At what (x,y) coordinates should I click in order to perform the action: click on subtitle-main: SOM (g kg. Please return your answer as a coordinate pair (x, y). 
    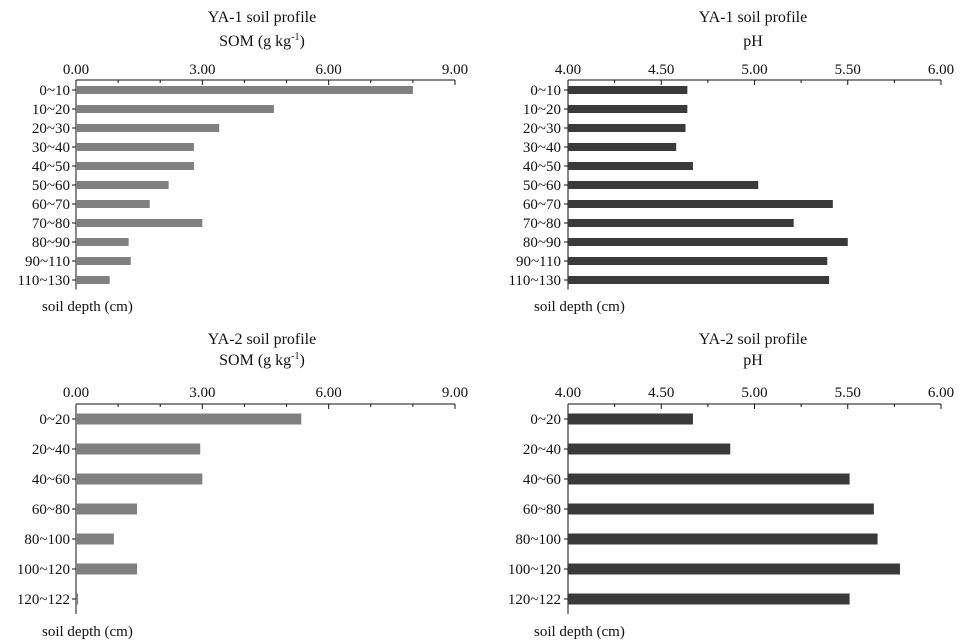
    Looking at the image, I should click on (255, 360).